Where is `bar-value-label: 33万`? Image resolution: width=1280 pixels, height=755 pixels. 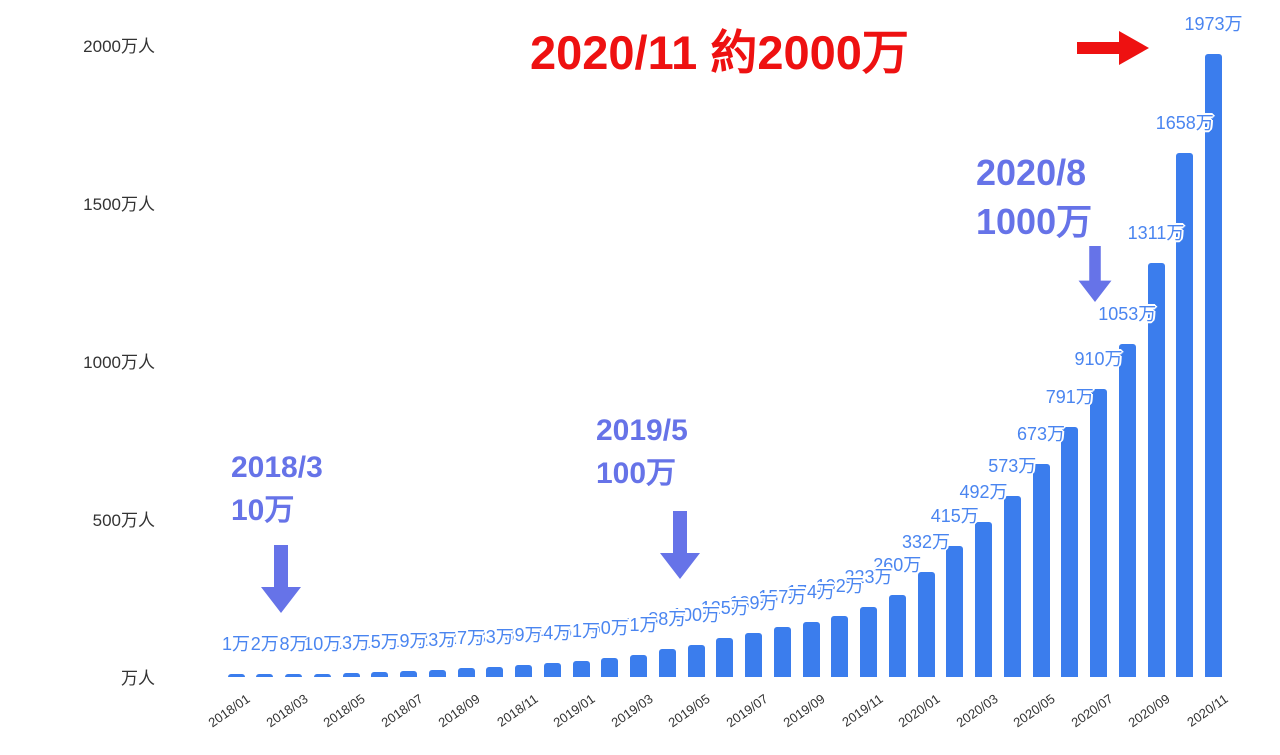
bar-value-label: 33万 is located at coordinates (494, 636).